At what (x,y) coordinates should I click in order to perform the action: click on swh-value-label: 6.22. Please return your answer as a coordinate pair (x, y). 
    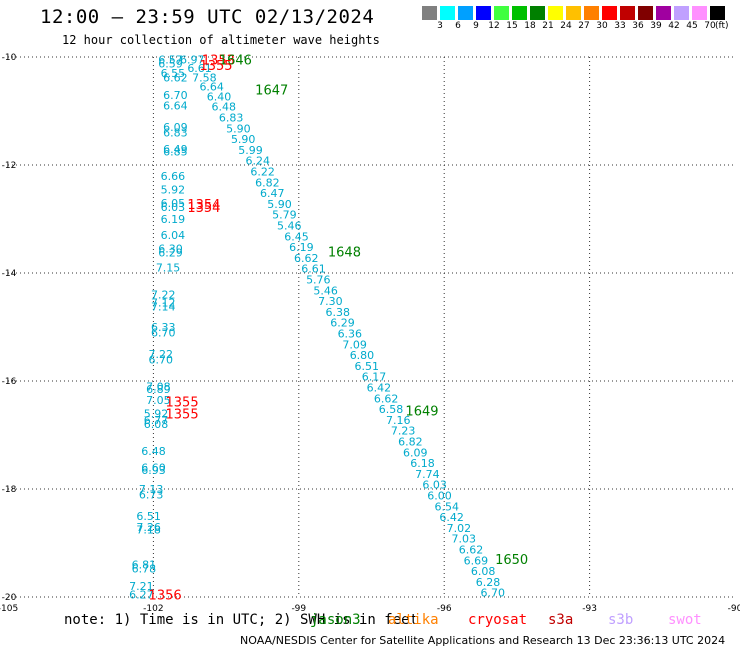
    Looking at the image, I should click on (262, 171).